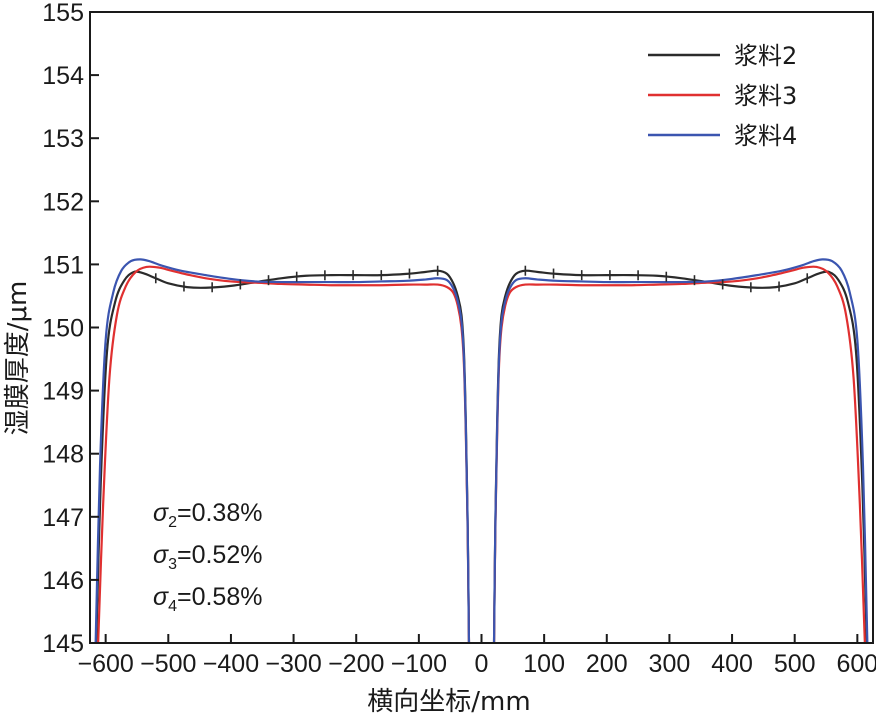 This screenshot has height=718, width=876. What do you see at coordinates (544, 664) in the screenshot?
I see `x-tick-label-100: 100` at bounding box center [544, 664].